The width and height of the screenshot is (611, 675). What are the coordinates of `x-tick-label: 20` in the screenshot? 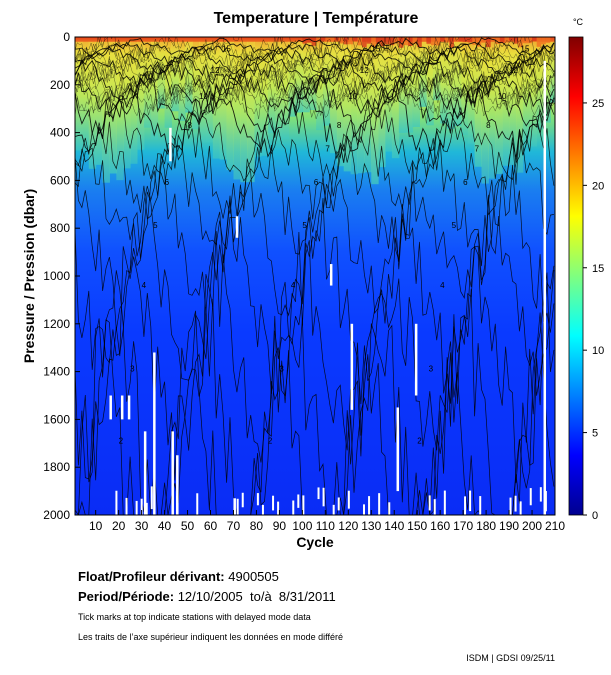 It's located at (119, 526).